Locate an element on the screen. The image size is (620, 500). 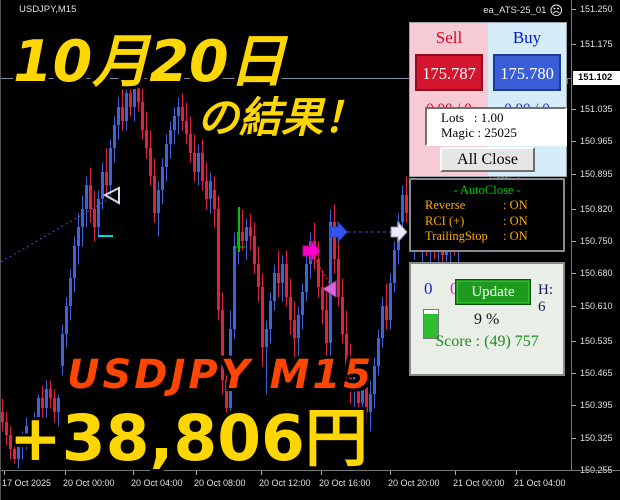
progress-bar-fill is located at coordinates (431, 325).